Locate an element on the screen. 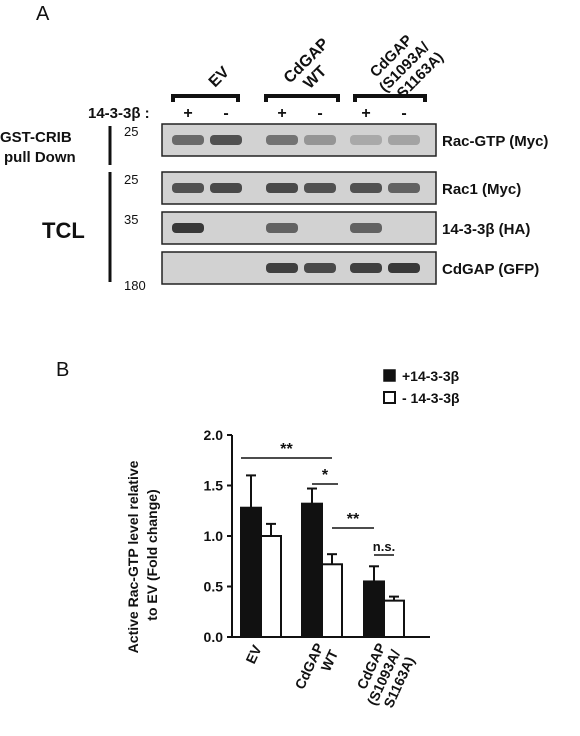  blot-row: CdGAP (GFP) is located at coordinates (350, 268).